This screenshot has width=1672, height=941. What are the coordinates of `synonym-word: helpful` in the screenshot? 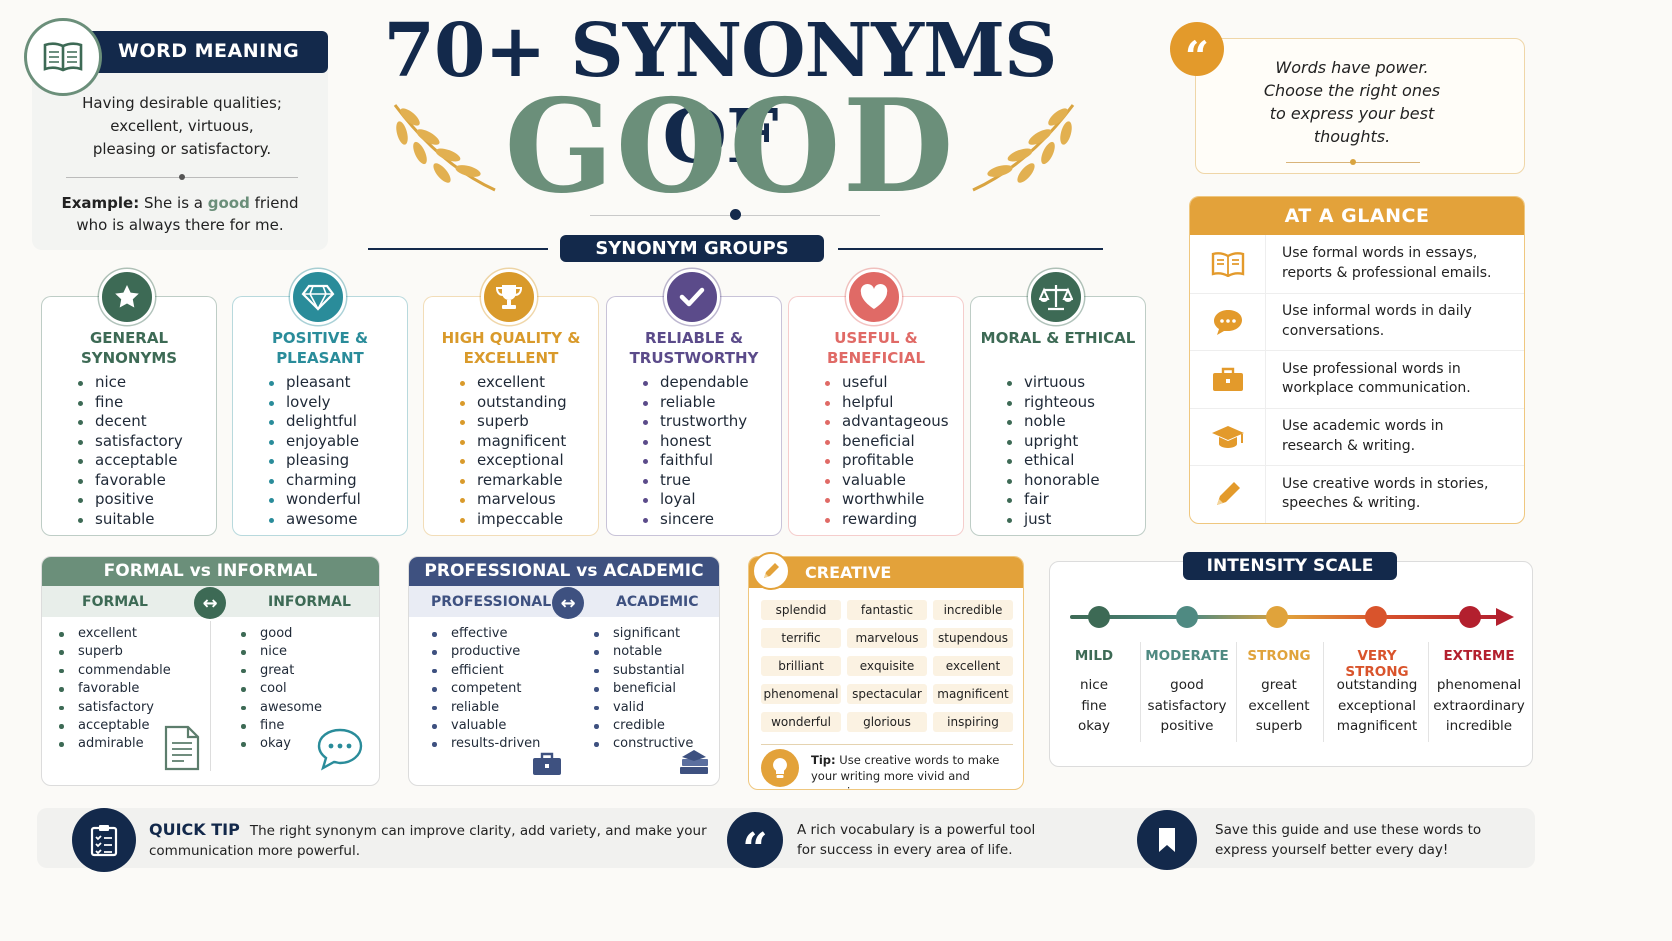 It's located at (885, 403).